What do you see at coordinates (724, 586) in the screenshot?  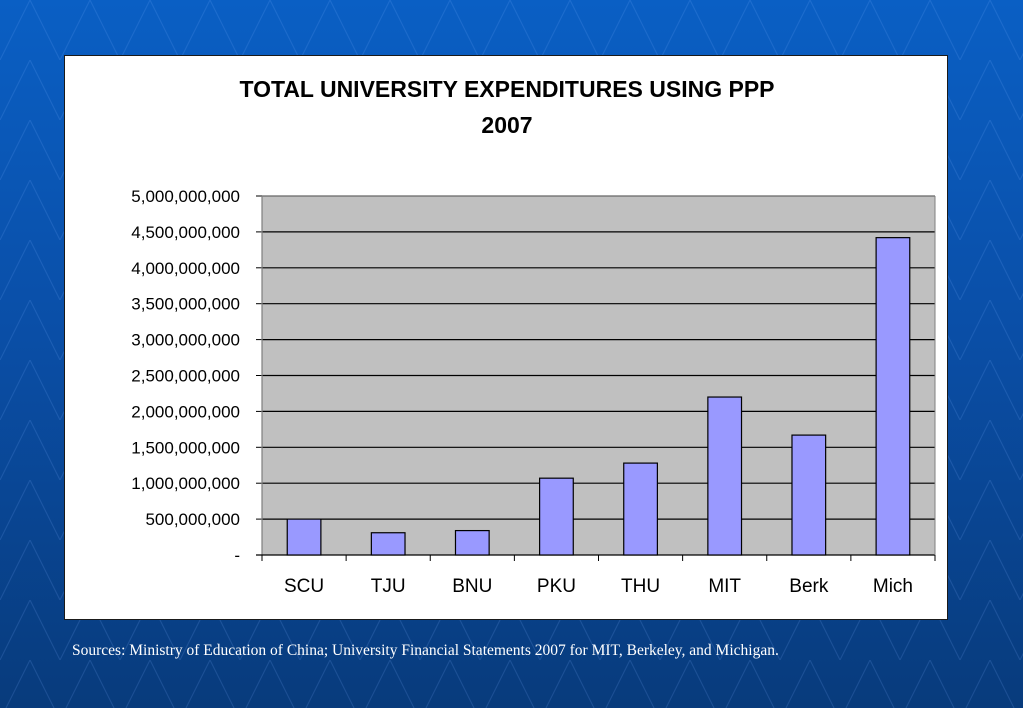 I see `x-tick-label: MIT` at bounding box center [724, 586].